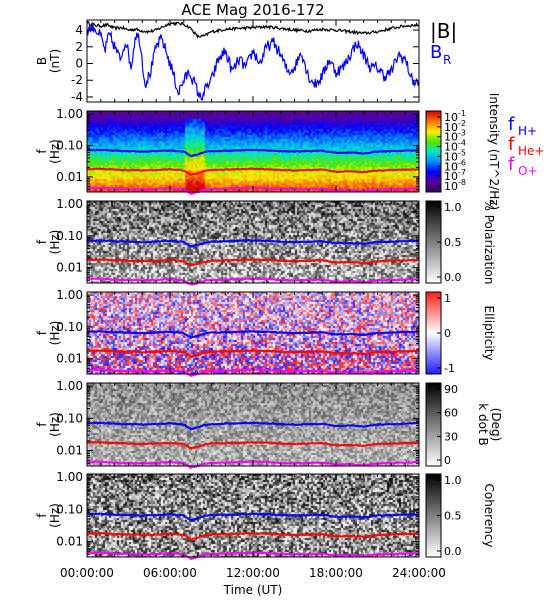 Image resolution: width=550 pixels, height=600 pixels. I want to click on legend-gyro-0: f, so click(511, 124).